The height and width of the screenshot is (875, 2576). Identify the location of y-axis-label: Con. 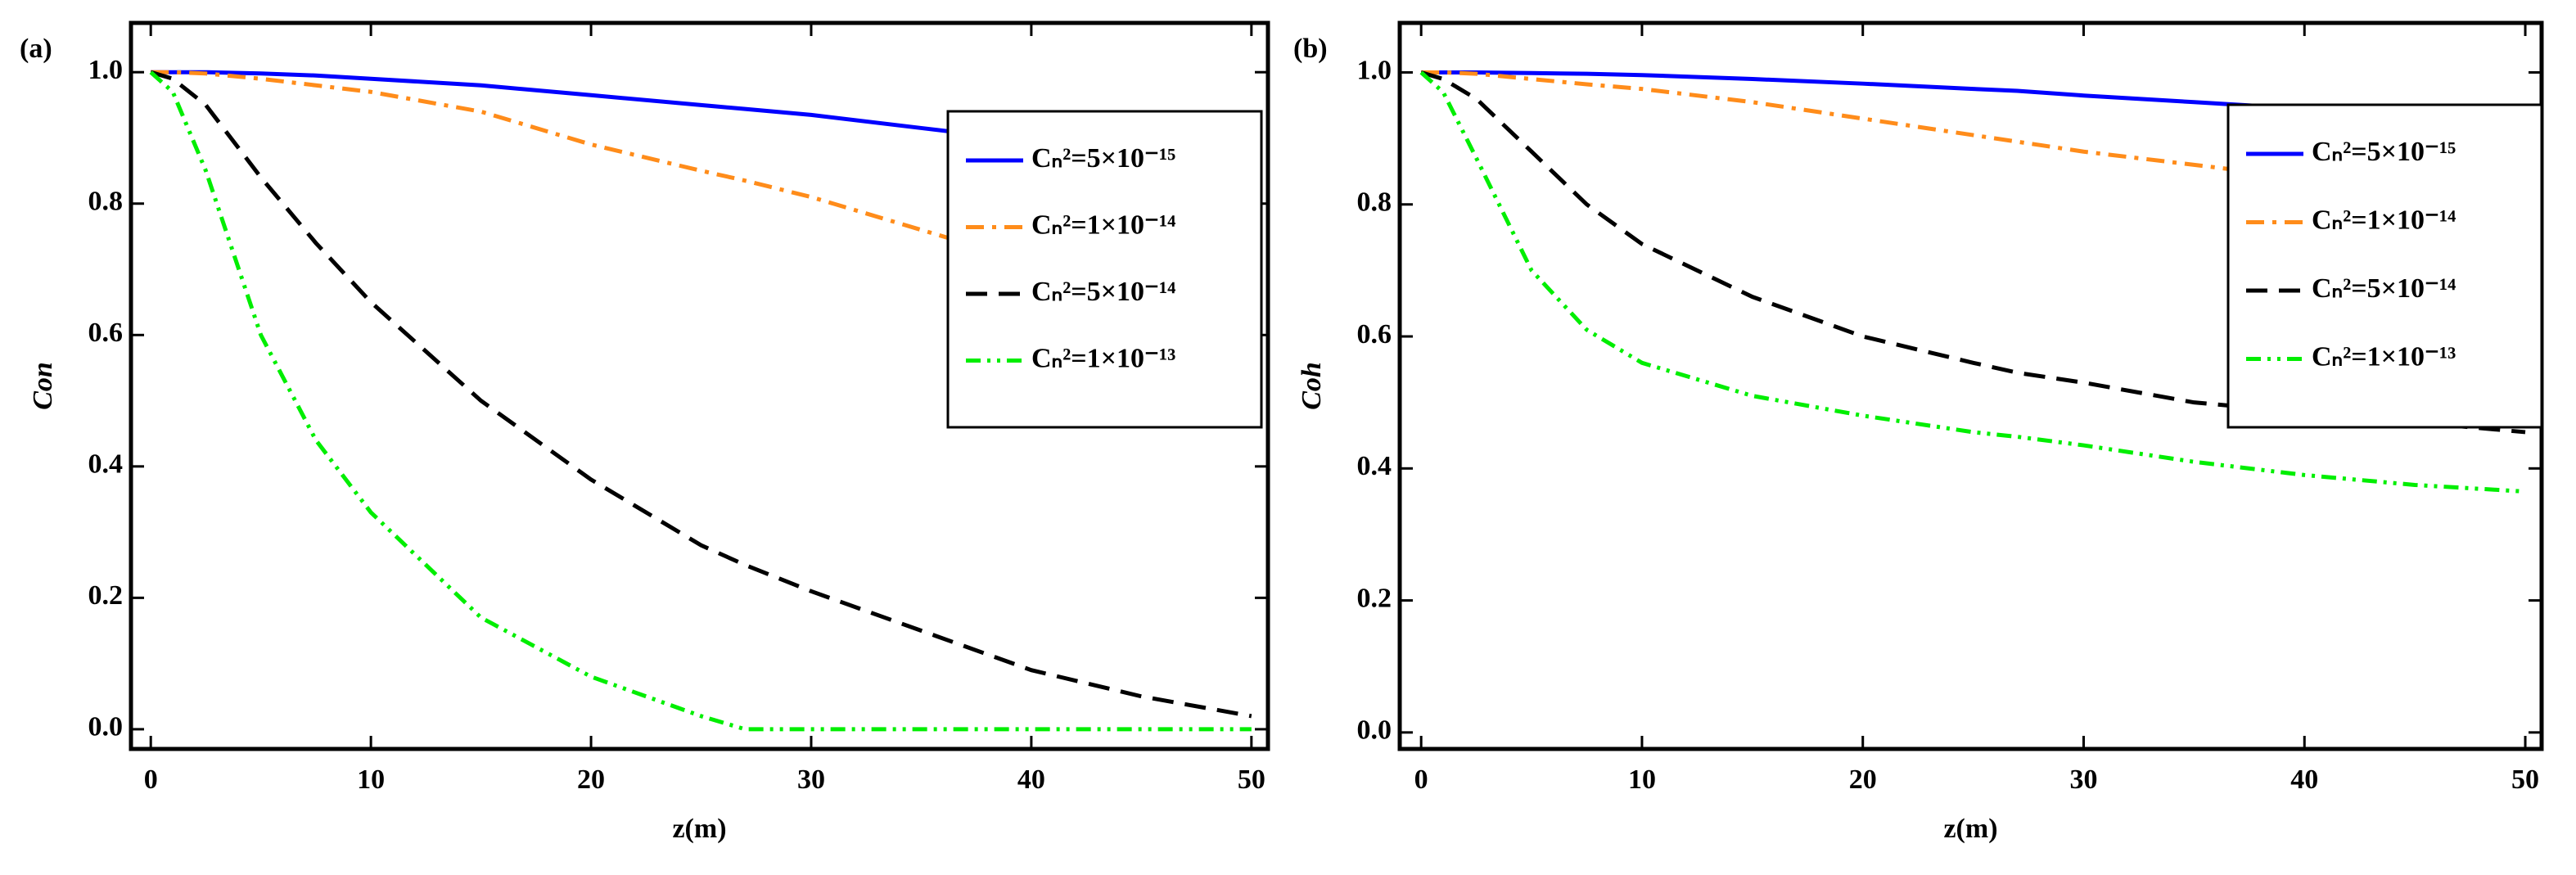
(43, 386).